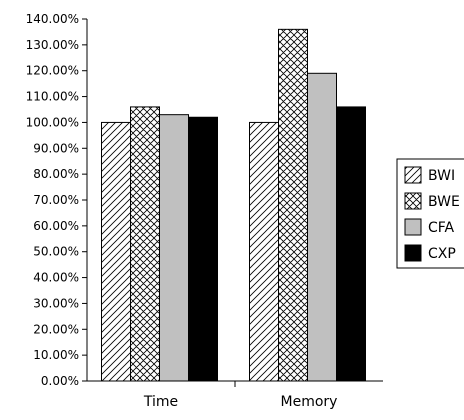 This screenshot has height=420, width=464. Describe the element at coordinates (413, 201) in the screenshot. I see `legend-swatch-bwe` at that location.